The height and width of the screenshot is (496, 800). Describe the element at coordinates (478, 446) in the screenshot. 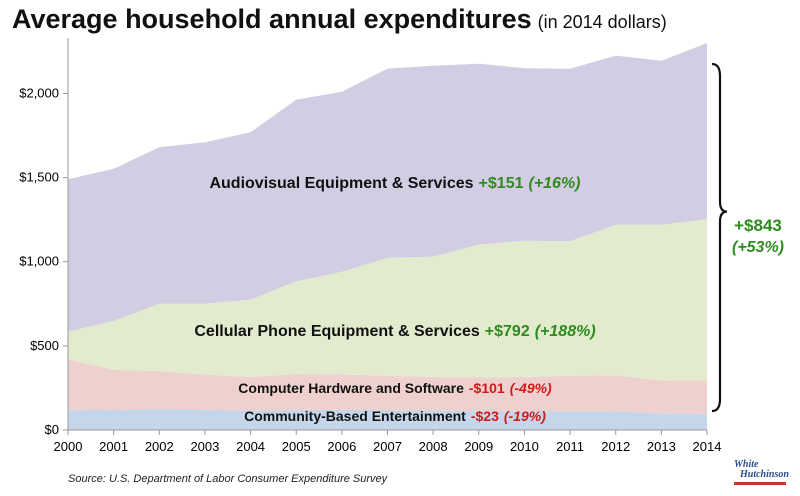

I see `x-tick-label: 2009` at that location.